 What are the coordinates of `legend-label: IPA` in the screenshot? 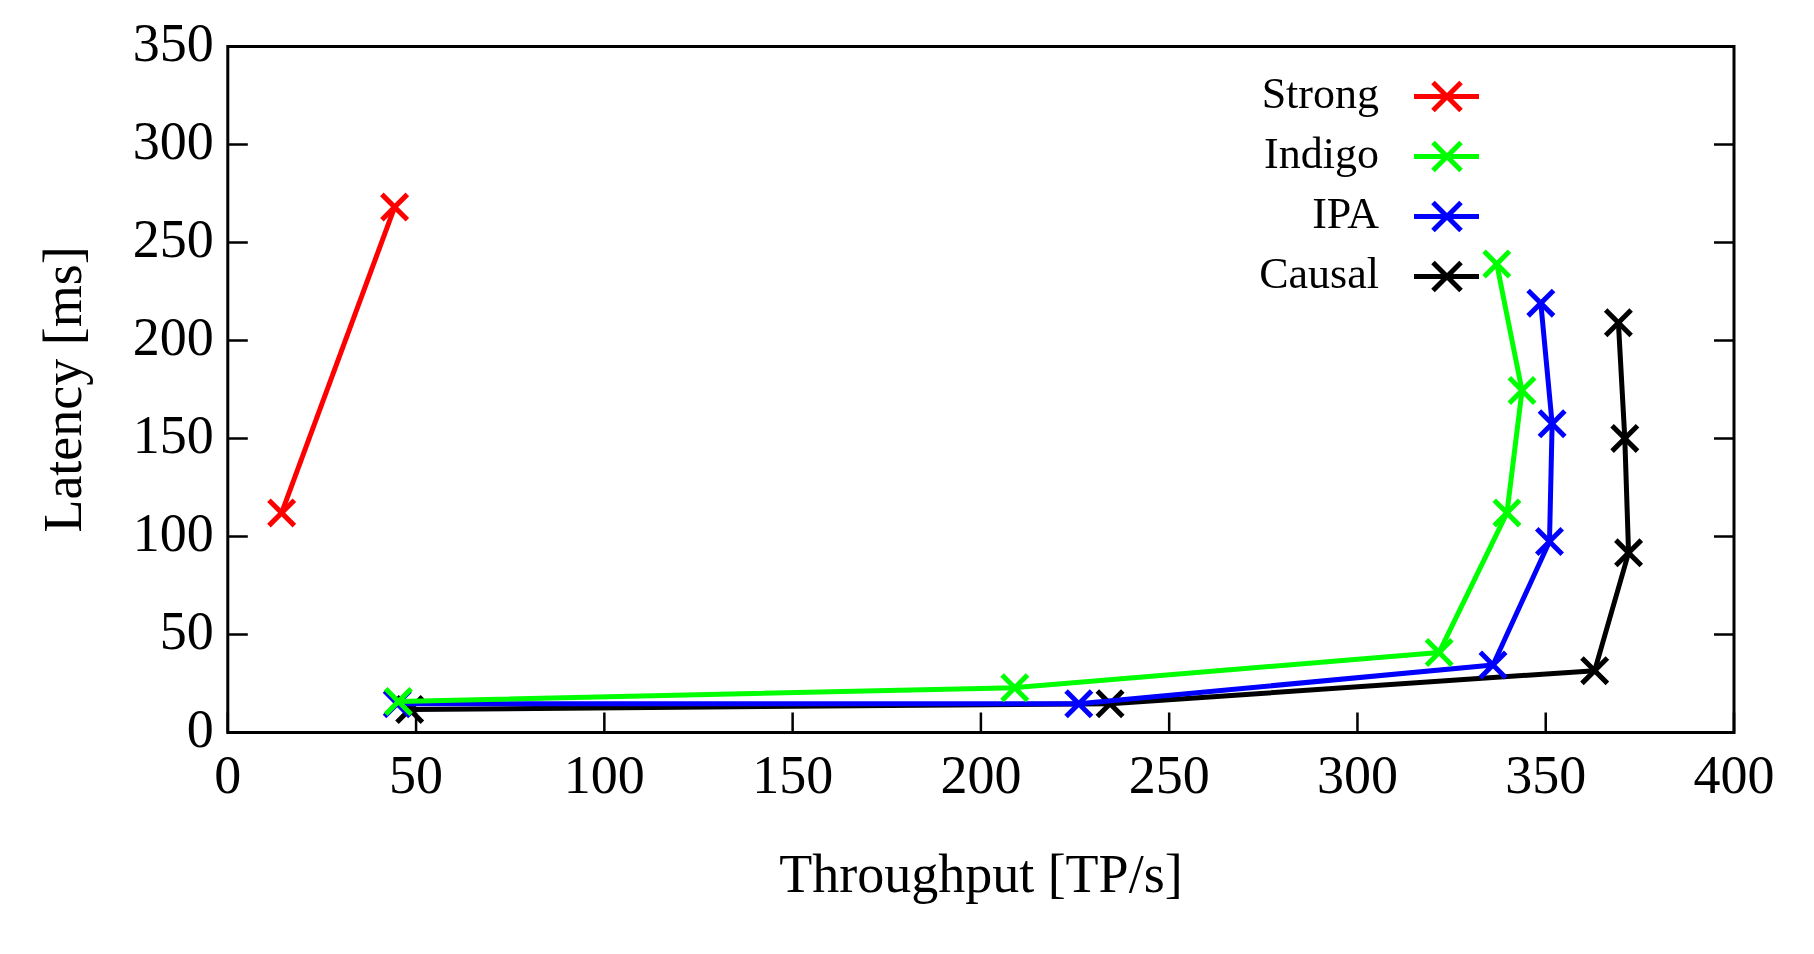 It's located at (1346, 213).